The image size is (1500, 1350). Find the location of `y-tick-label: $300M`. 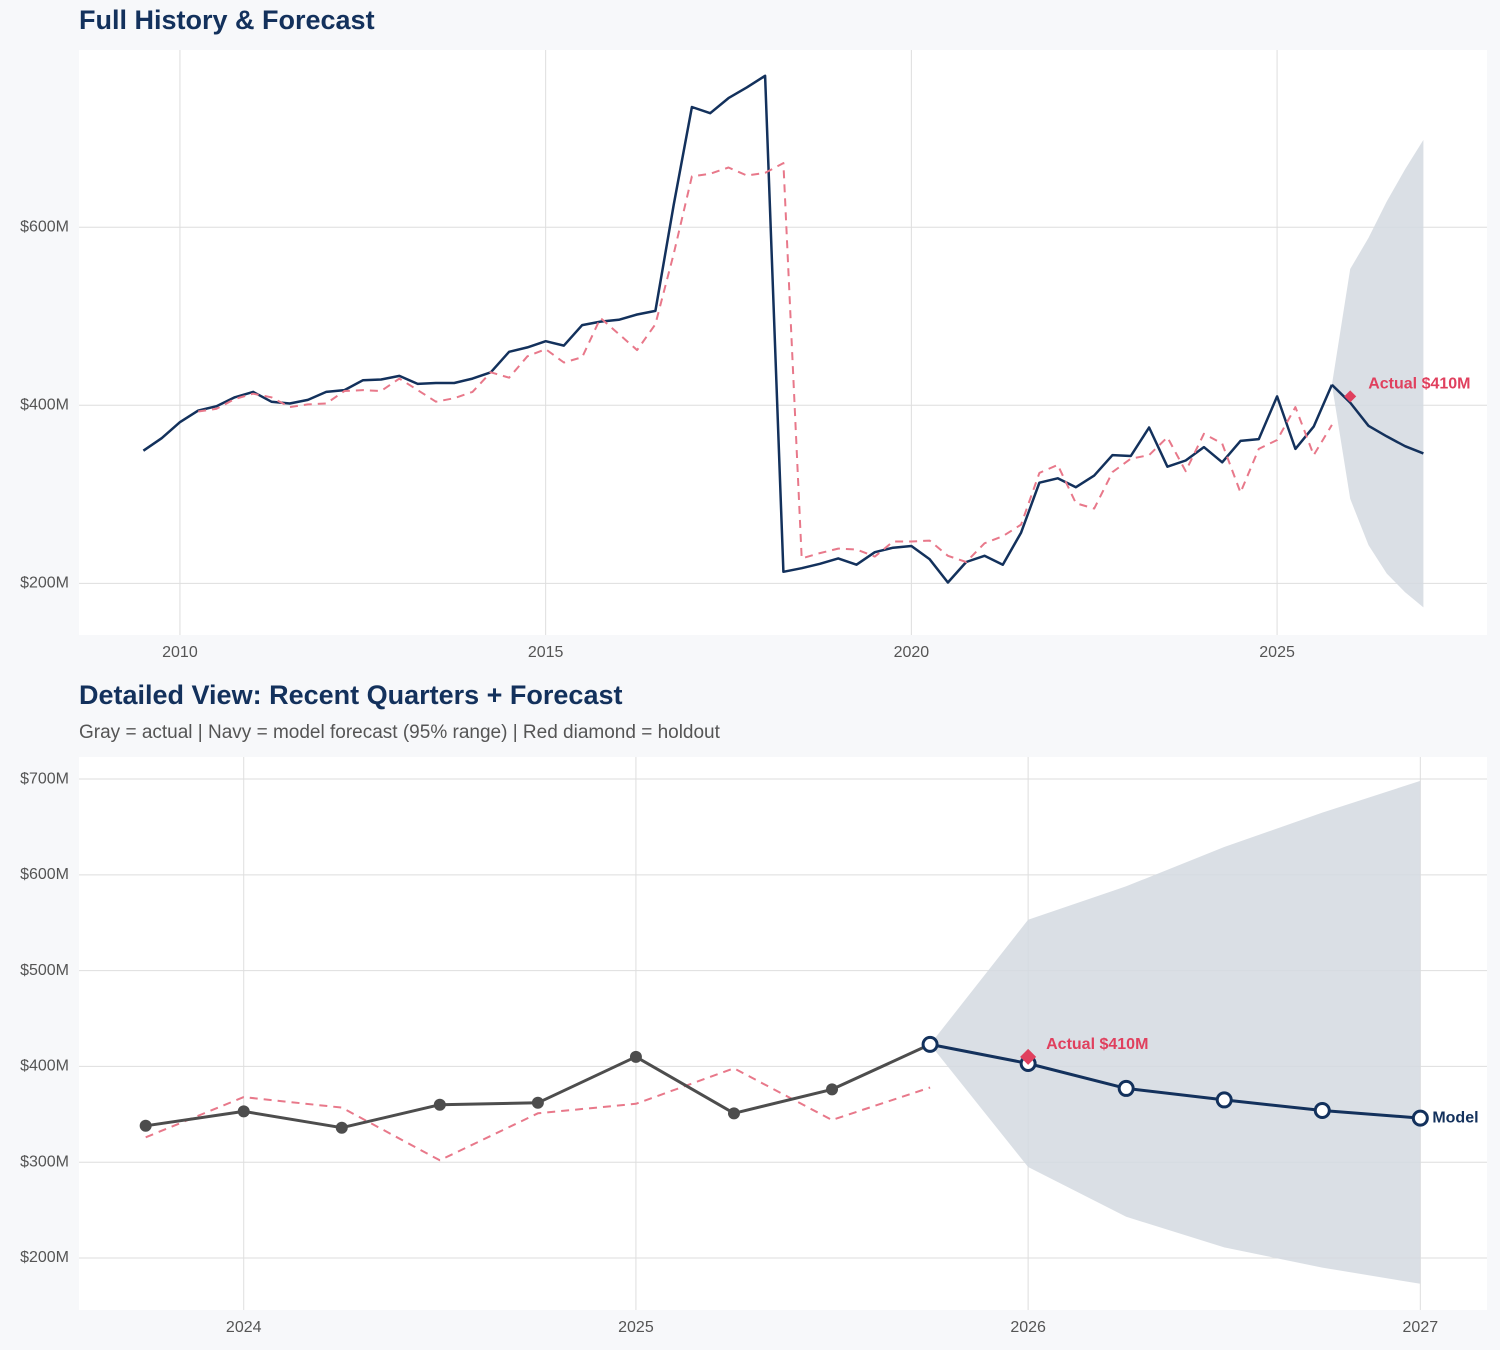

y-tick-label: $300M is located at coordinates (44, 1161).